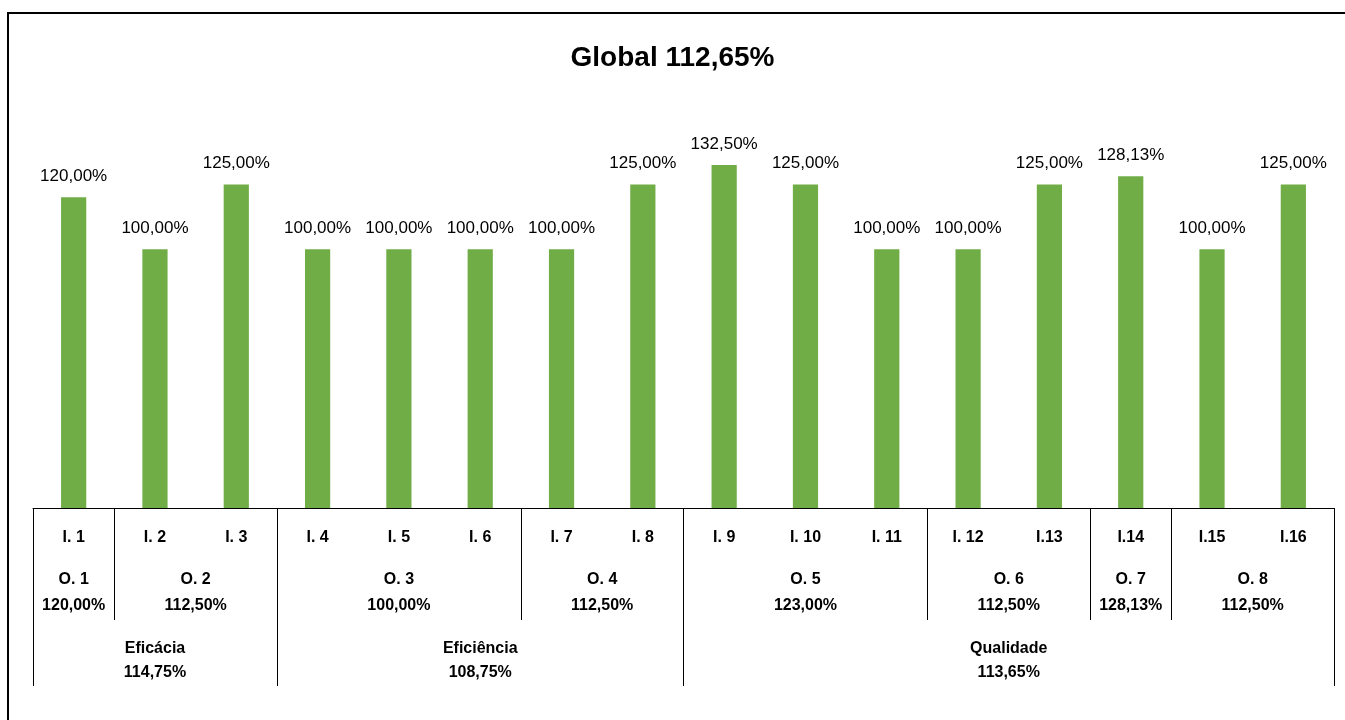 The height and width of the screenshot is (720, 1345). What do you see at coordinates (643, 536) in the screenshot?
I see `x-tick-label: I. 8` at bounding box center [643, 536].